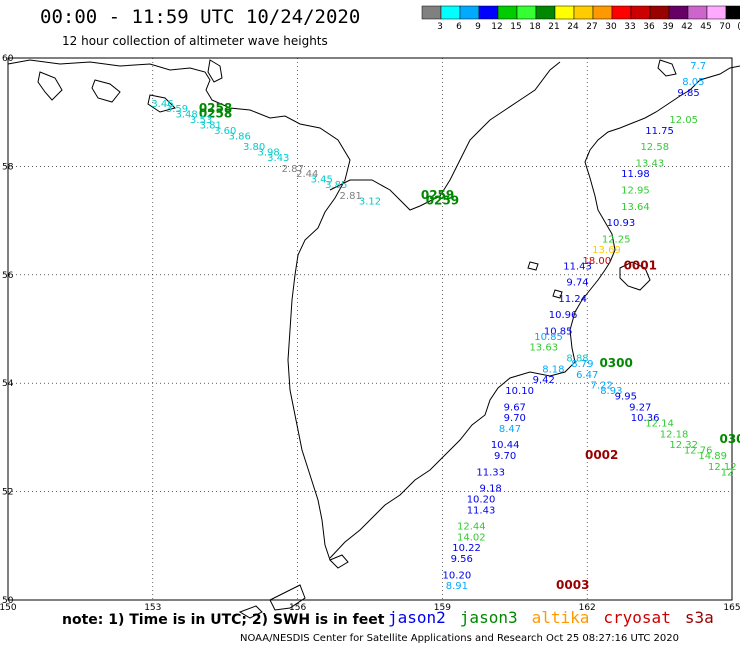 The image size is (740, 650). What do you see at coordinates (587, 375) in the screenshot?
I see `swh-value-label: 6.47` at bounding box center [587, 375].